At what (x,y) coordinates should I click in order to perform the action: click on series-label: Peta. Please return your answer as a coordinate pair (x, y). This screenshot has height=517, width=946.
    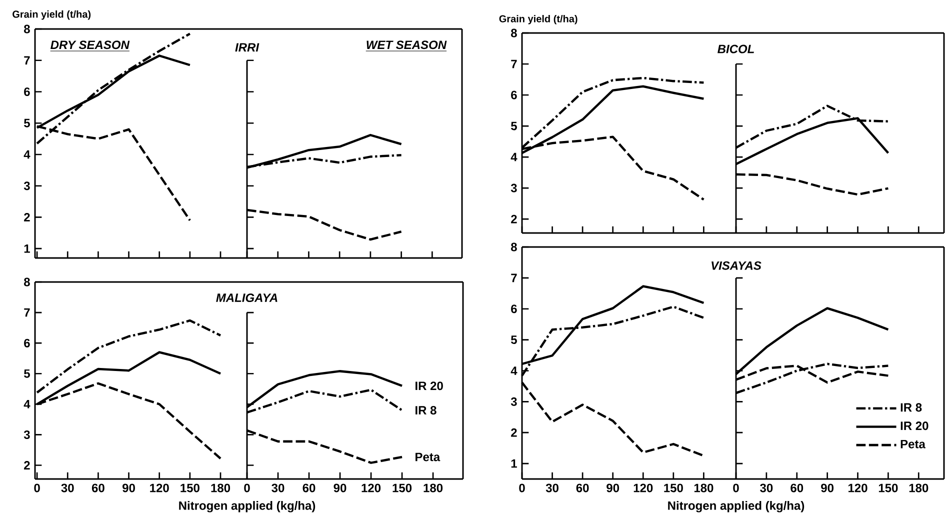
    Looking at the image, I should click on (428, 457).